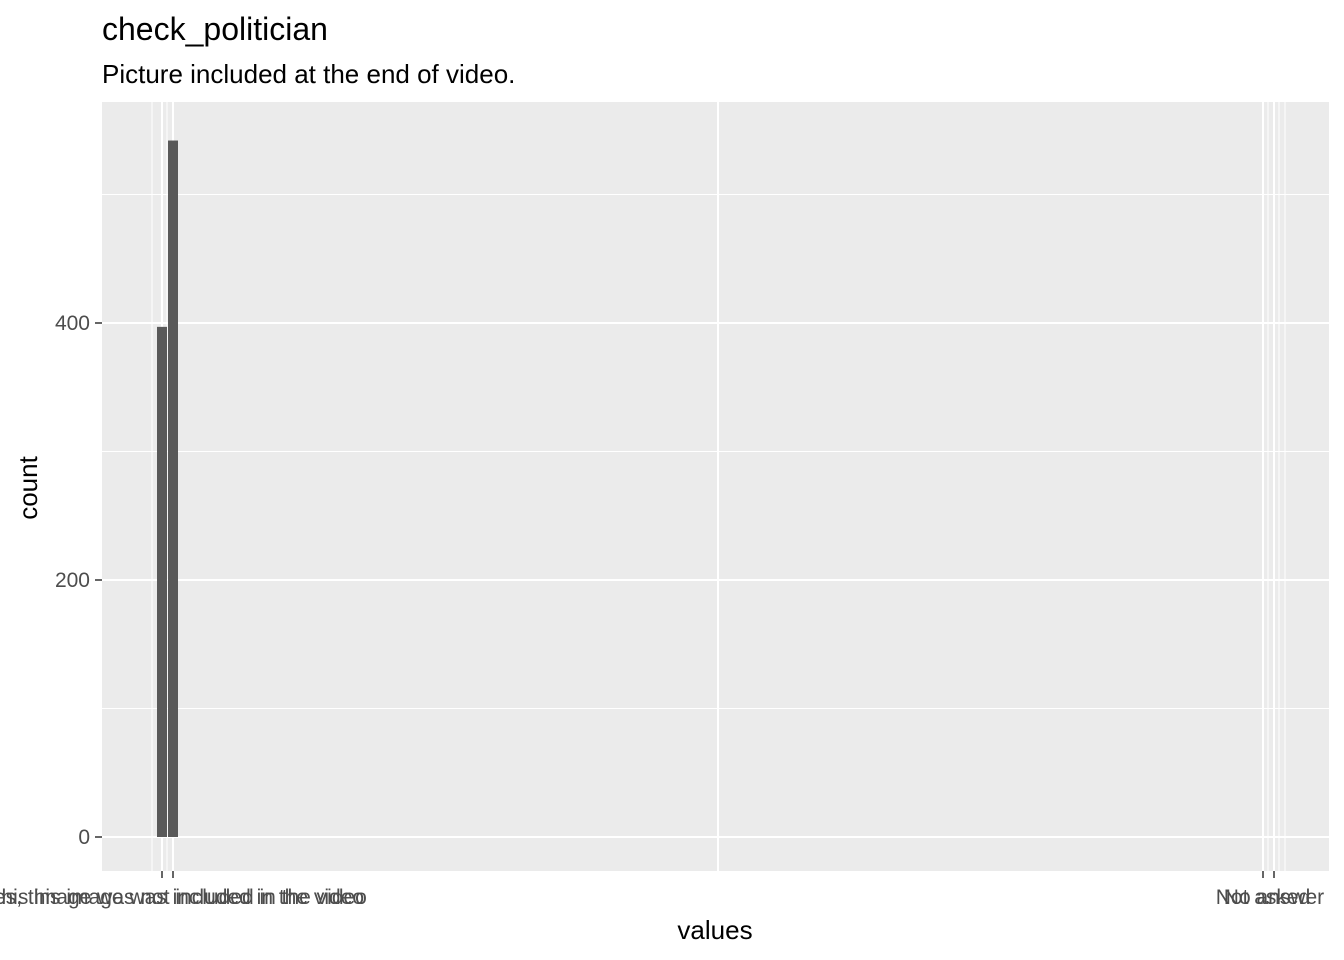 Image resolution: width=1344 pixels, height=960 pixels. Describe the element at coordinates (84, 837) in the screenshot. I see `y-tick-label: 0` at that location.